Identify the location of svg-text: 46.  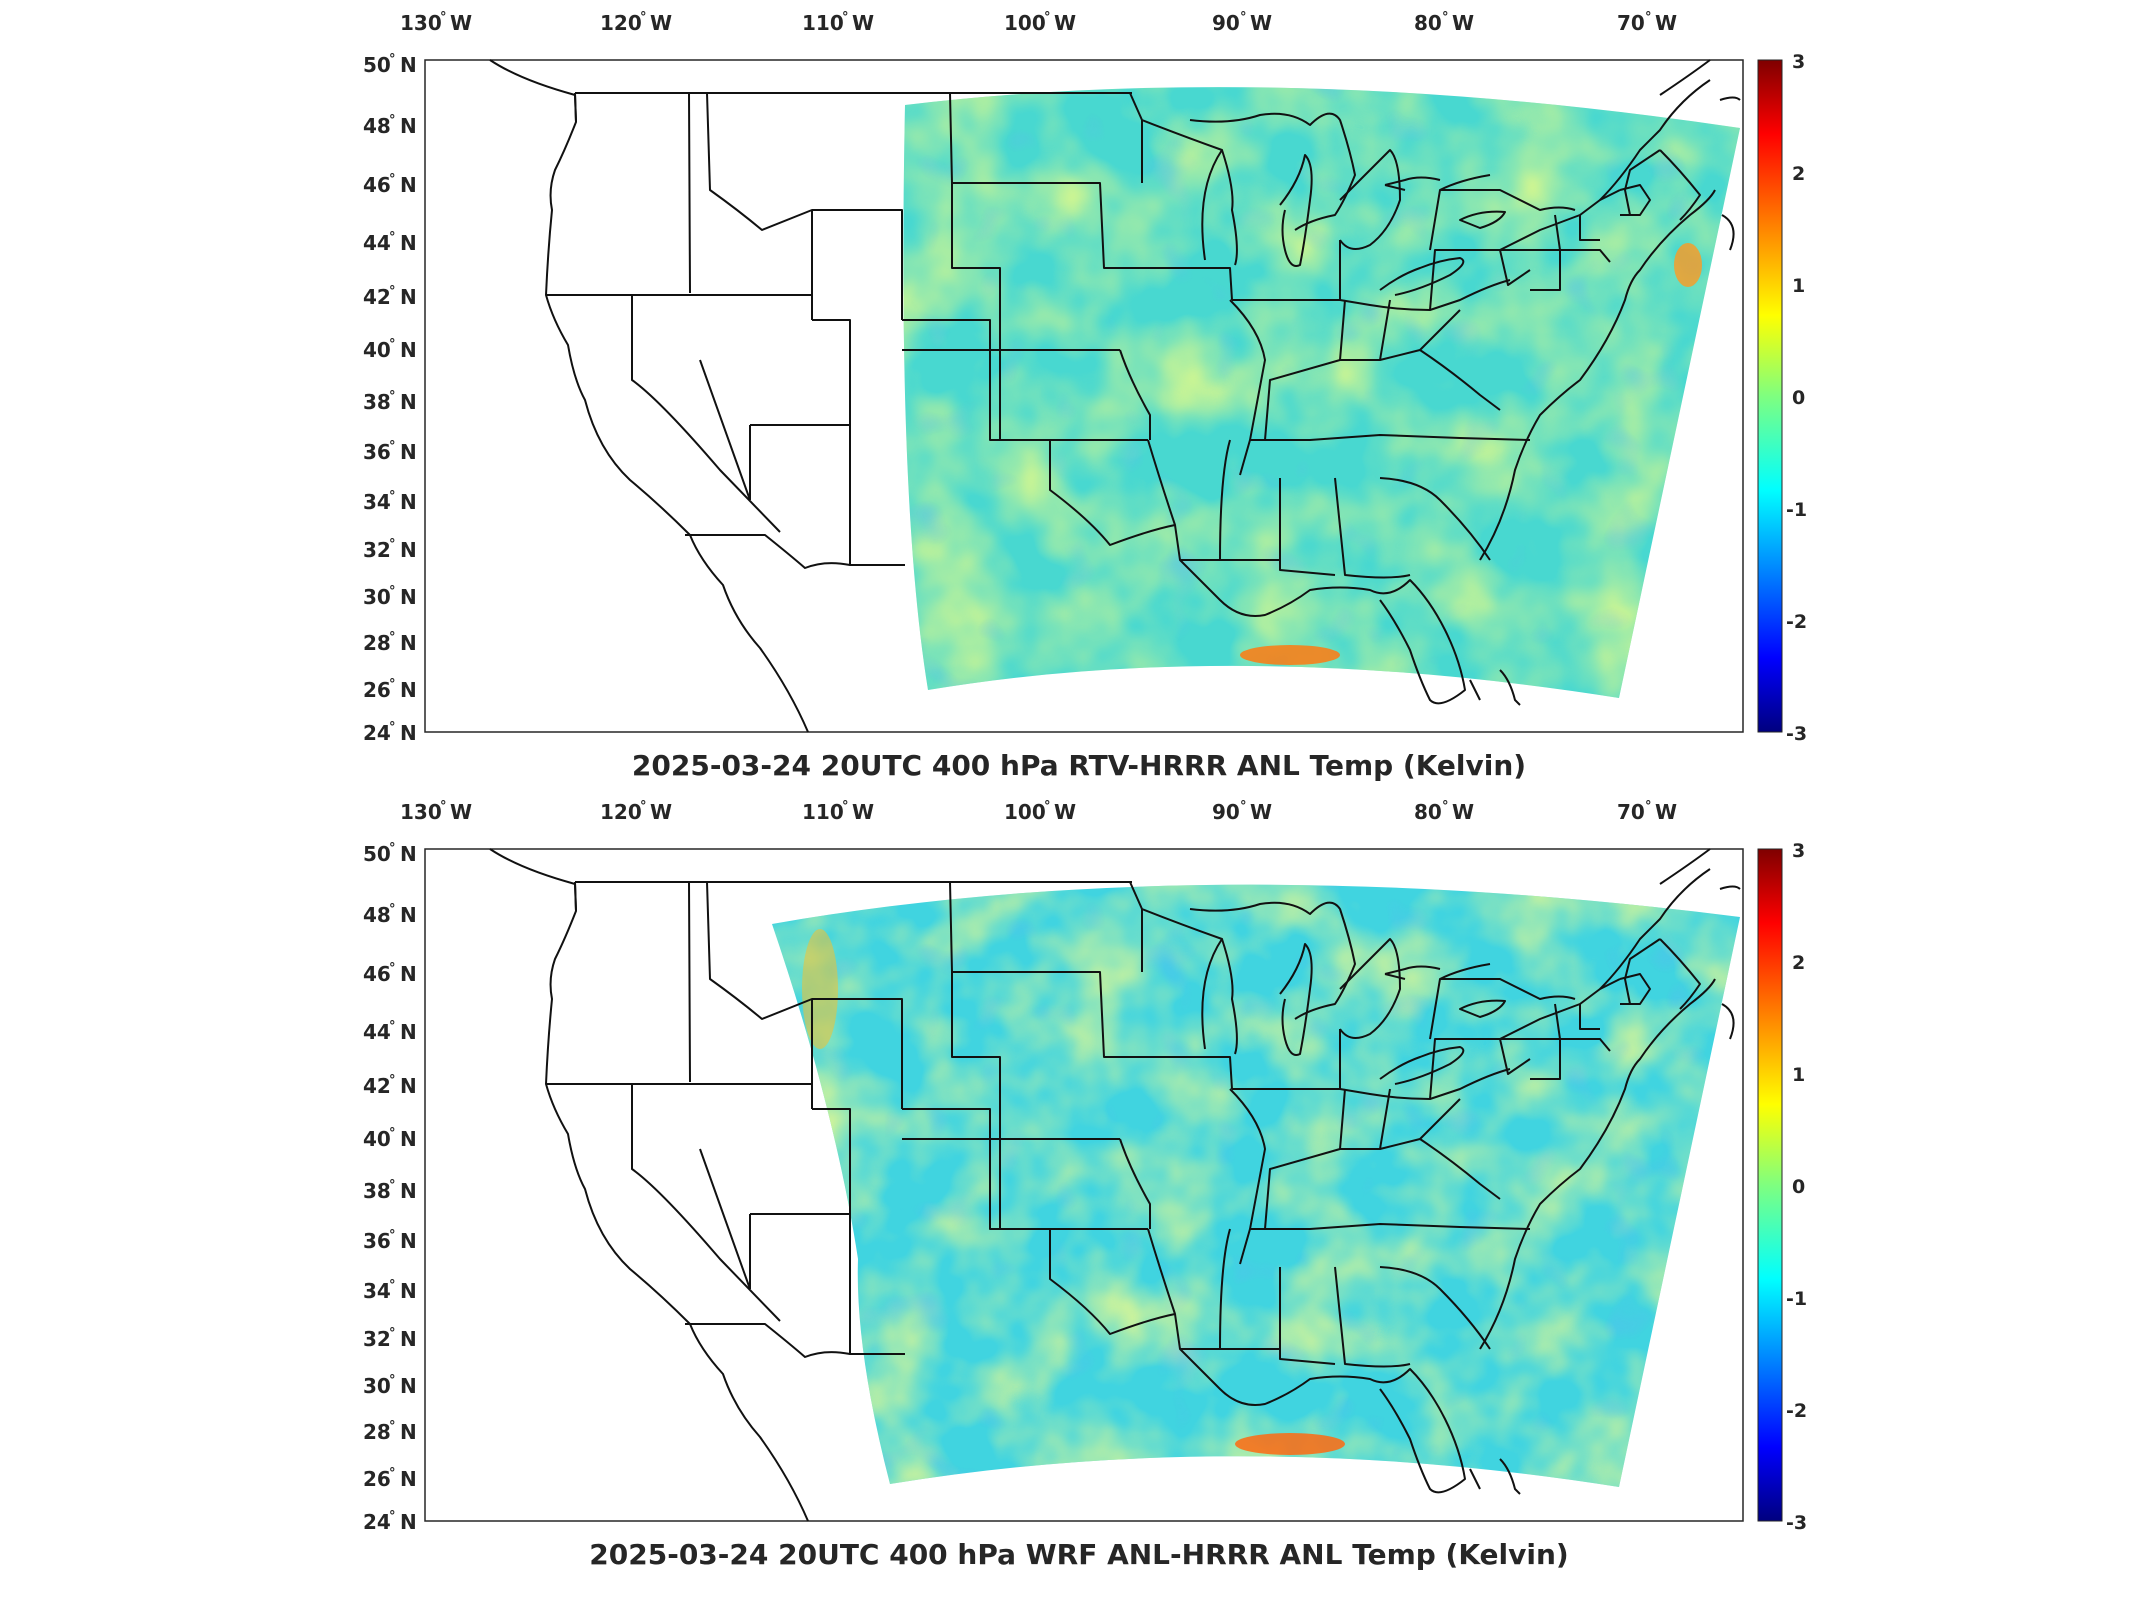
(377, 185).